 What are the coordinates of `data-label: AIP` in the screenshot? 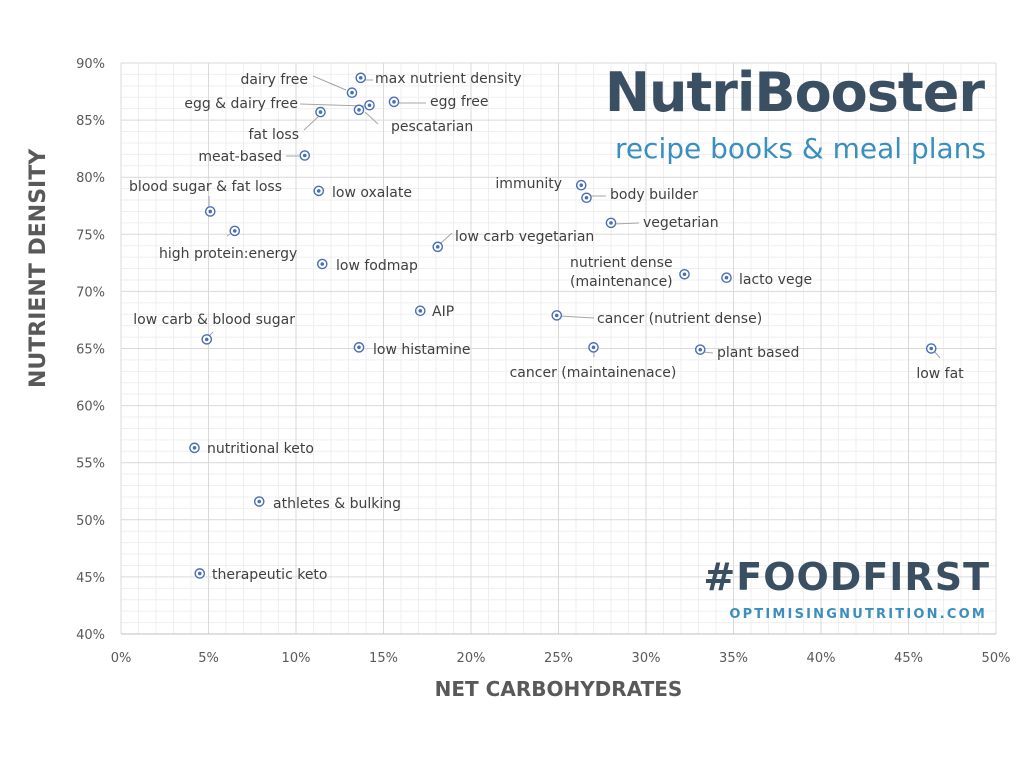 It's located at (443, 312).